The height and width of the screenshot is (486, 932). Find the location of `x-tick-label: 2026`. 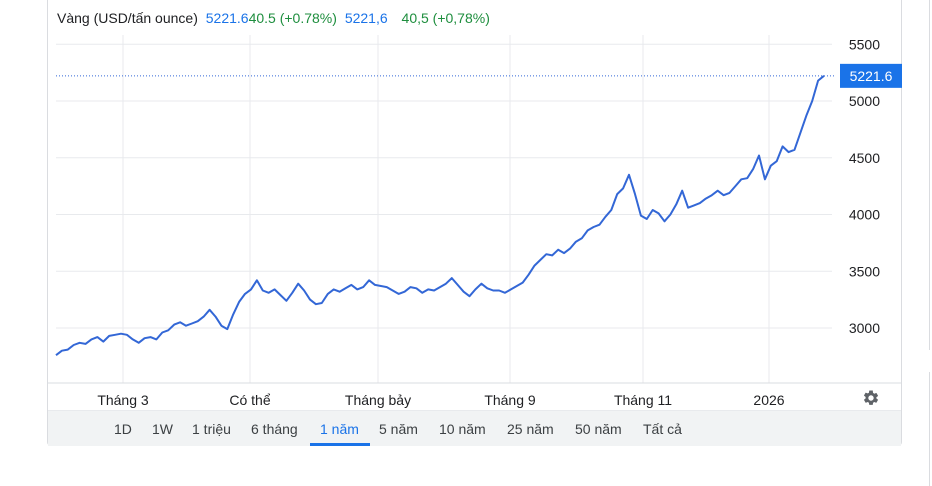

x-tick-label: 2026 is located at coordinates (768, 400).